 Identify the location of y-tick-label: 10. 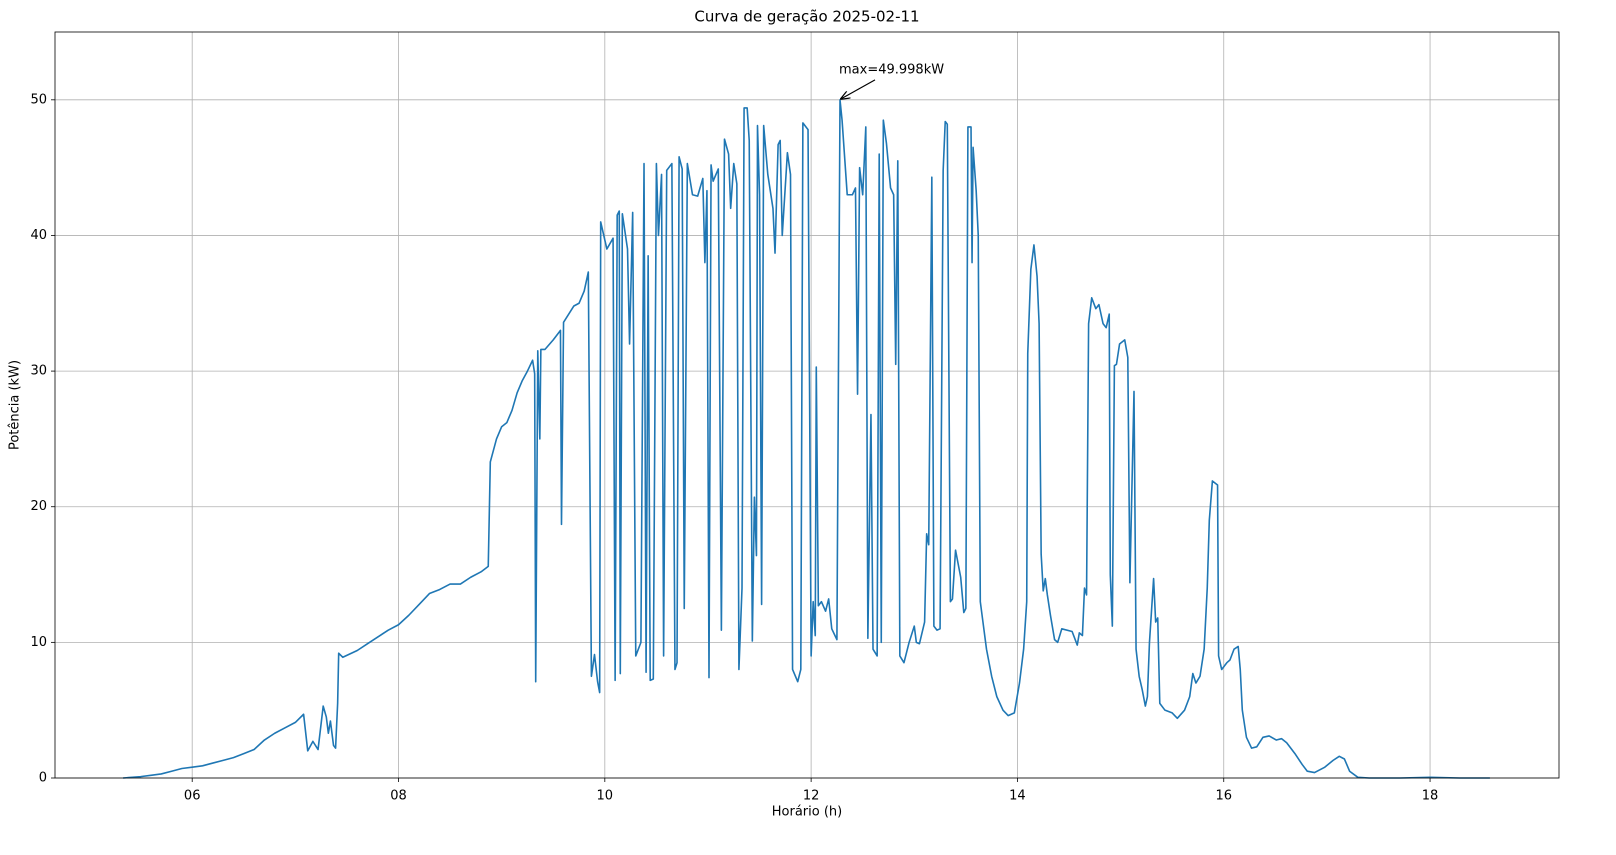
(38, 642).